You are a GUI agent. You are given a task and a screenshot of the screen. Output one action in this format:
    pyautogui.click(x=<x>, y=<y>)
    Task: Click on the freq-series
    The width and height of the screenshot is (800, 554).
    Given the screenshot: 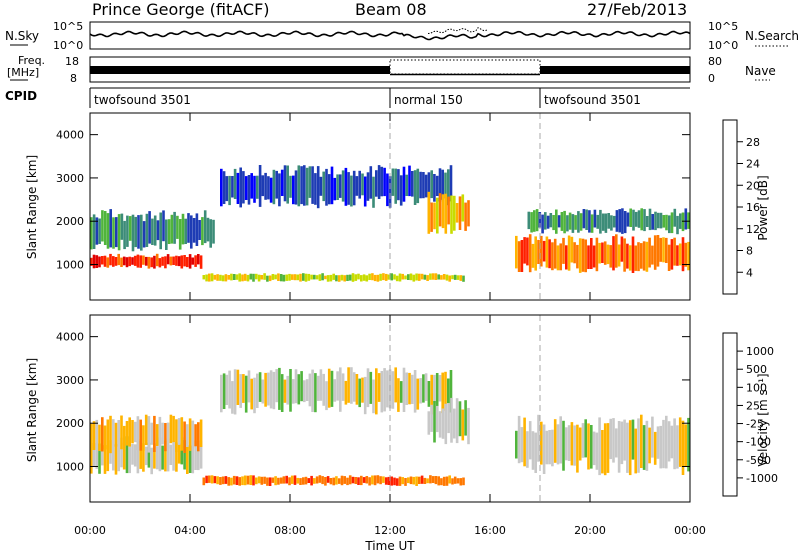 What is the action you would take?
    pyautogui.click(x=390, y=67)
    